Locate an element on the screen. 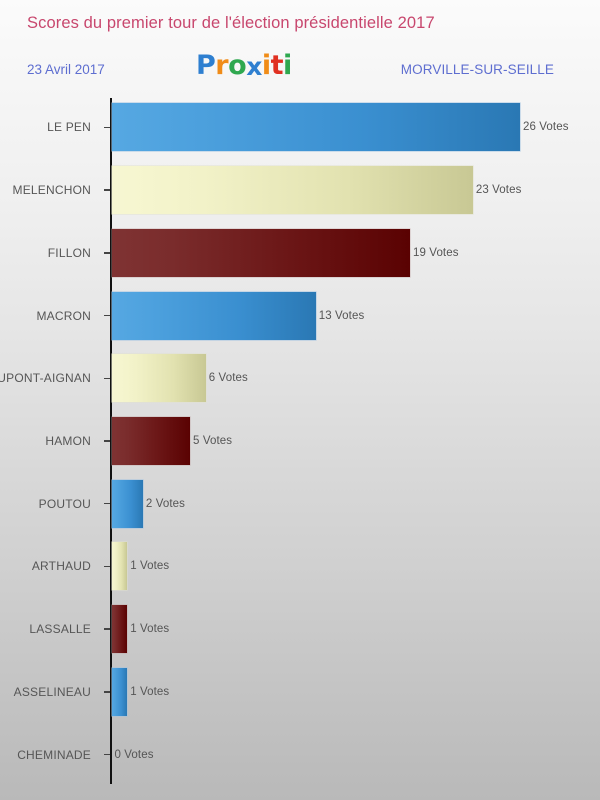  vote-count-label: 26 Votes is located at coordinates (546, 127).